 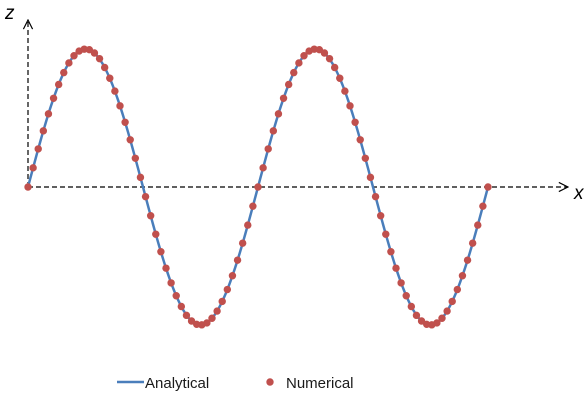 I want to click on x-axis-label: x, so click(x=579, y=193).